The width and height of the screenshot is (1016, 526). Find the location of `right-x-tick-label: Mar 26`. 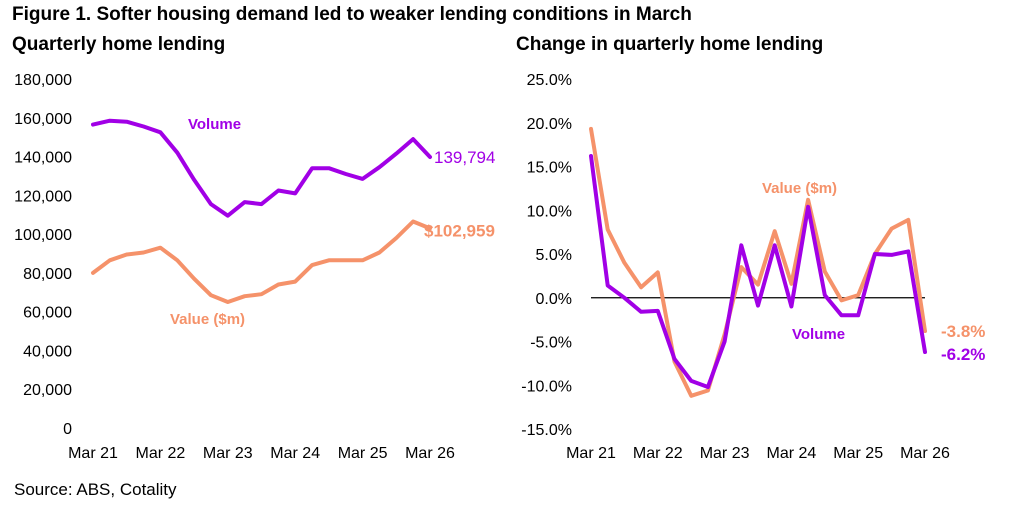

right-x-tick-label: Mar 26 is located at coordinates (925, 453).